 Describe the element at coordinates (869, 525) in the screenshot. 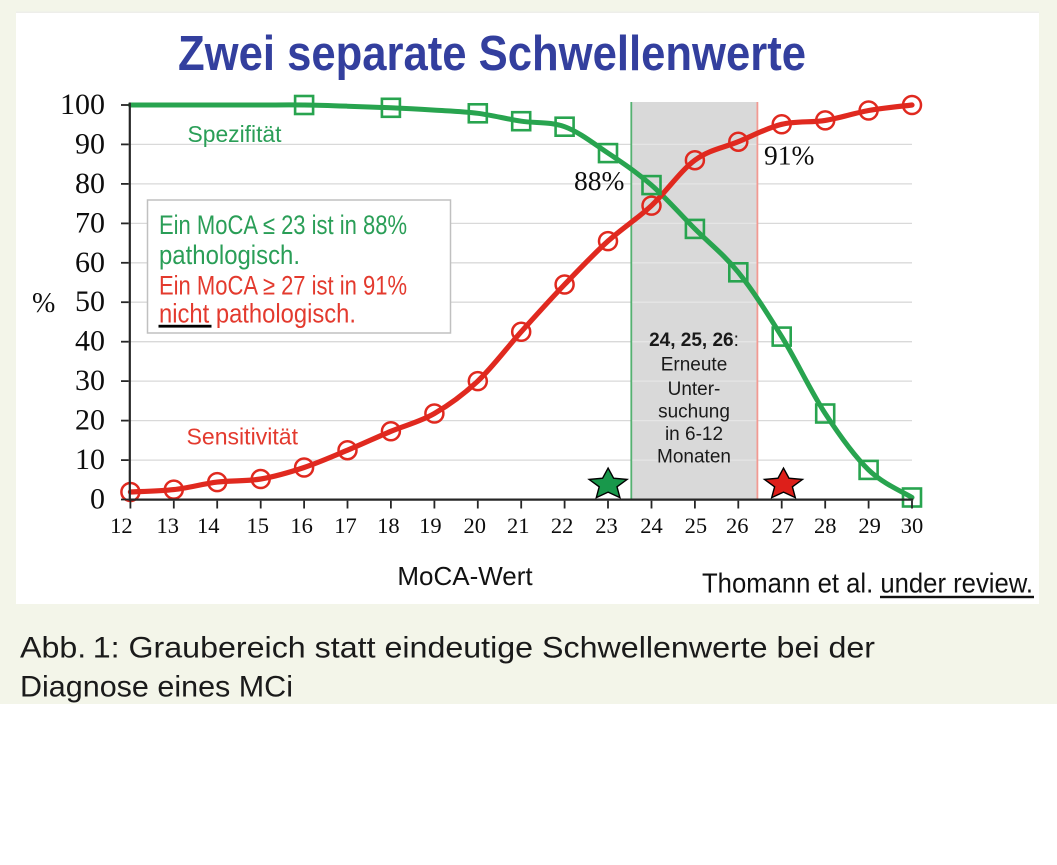

I see `svg-text: 29` at that location.